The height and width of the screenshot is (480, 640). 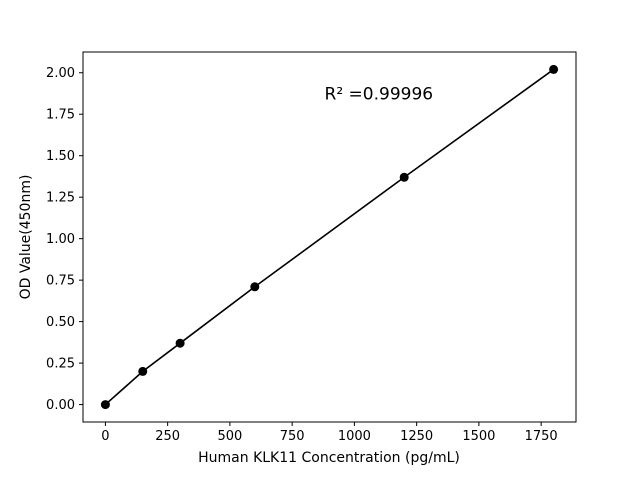 What do you see at coordinates (541, 436) in the screenshot?
I see `x-tick-label: 1750` at bounding box center [541, 436].